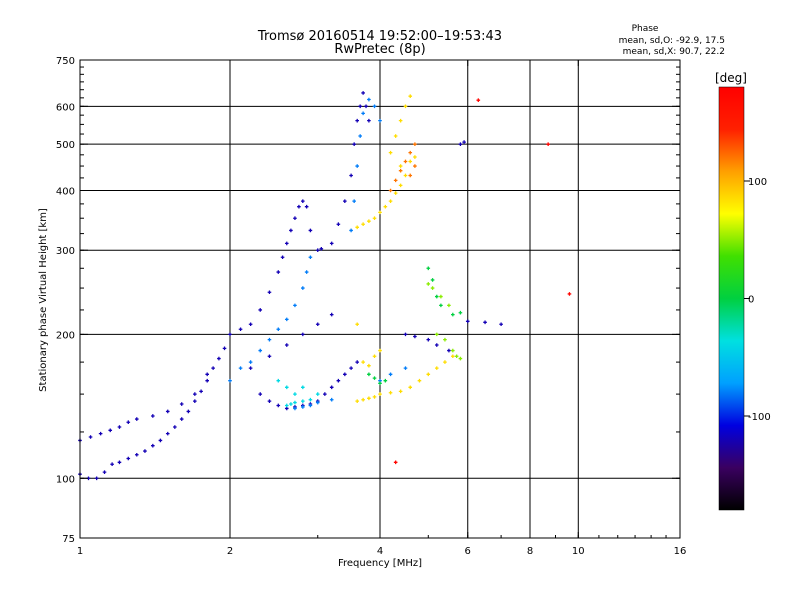 The image size is (800, 600). What do you see at coordinates (65, 335) in the screenshot?
I see `y-tick-label: 200` at bounding box center [65, 335].